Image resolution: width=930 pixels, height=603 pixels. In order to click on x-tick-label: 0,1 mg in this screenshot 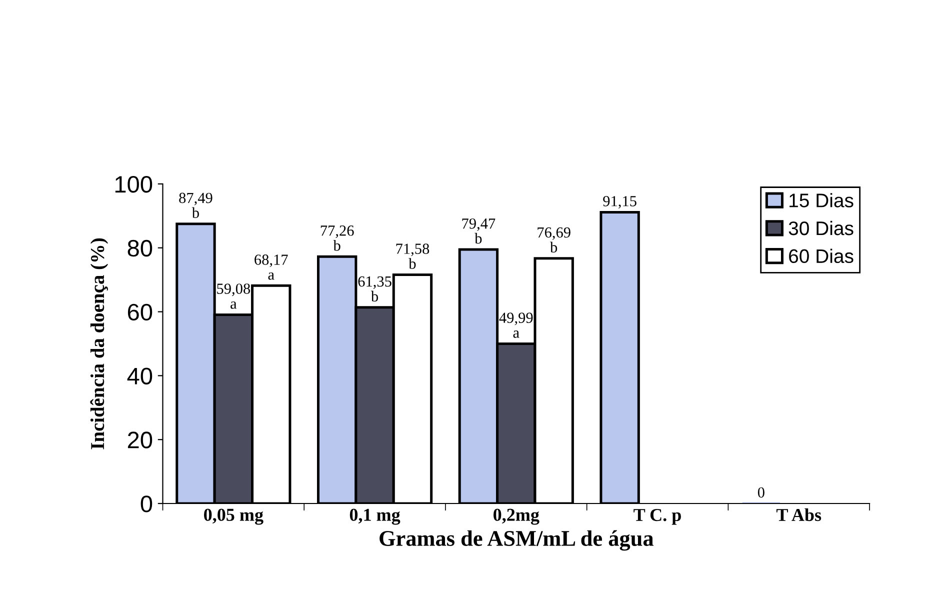, I will do `click(375, 516)`.